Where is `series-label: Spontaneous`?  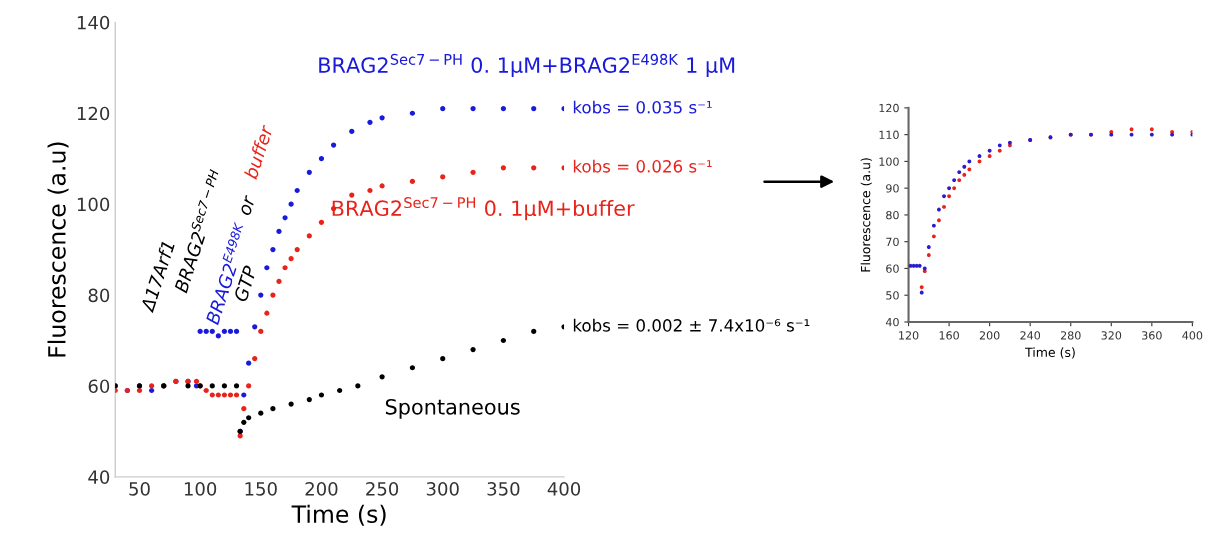 series-label: Spontaneous is located at coordinates (452, 408).